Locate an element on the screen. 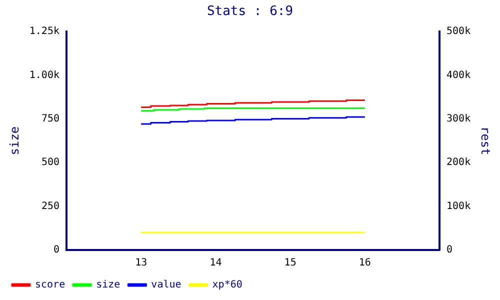  x-tick-label: 14 is located at coordinates (216, 263).